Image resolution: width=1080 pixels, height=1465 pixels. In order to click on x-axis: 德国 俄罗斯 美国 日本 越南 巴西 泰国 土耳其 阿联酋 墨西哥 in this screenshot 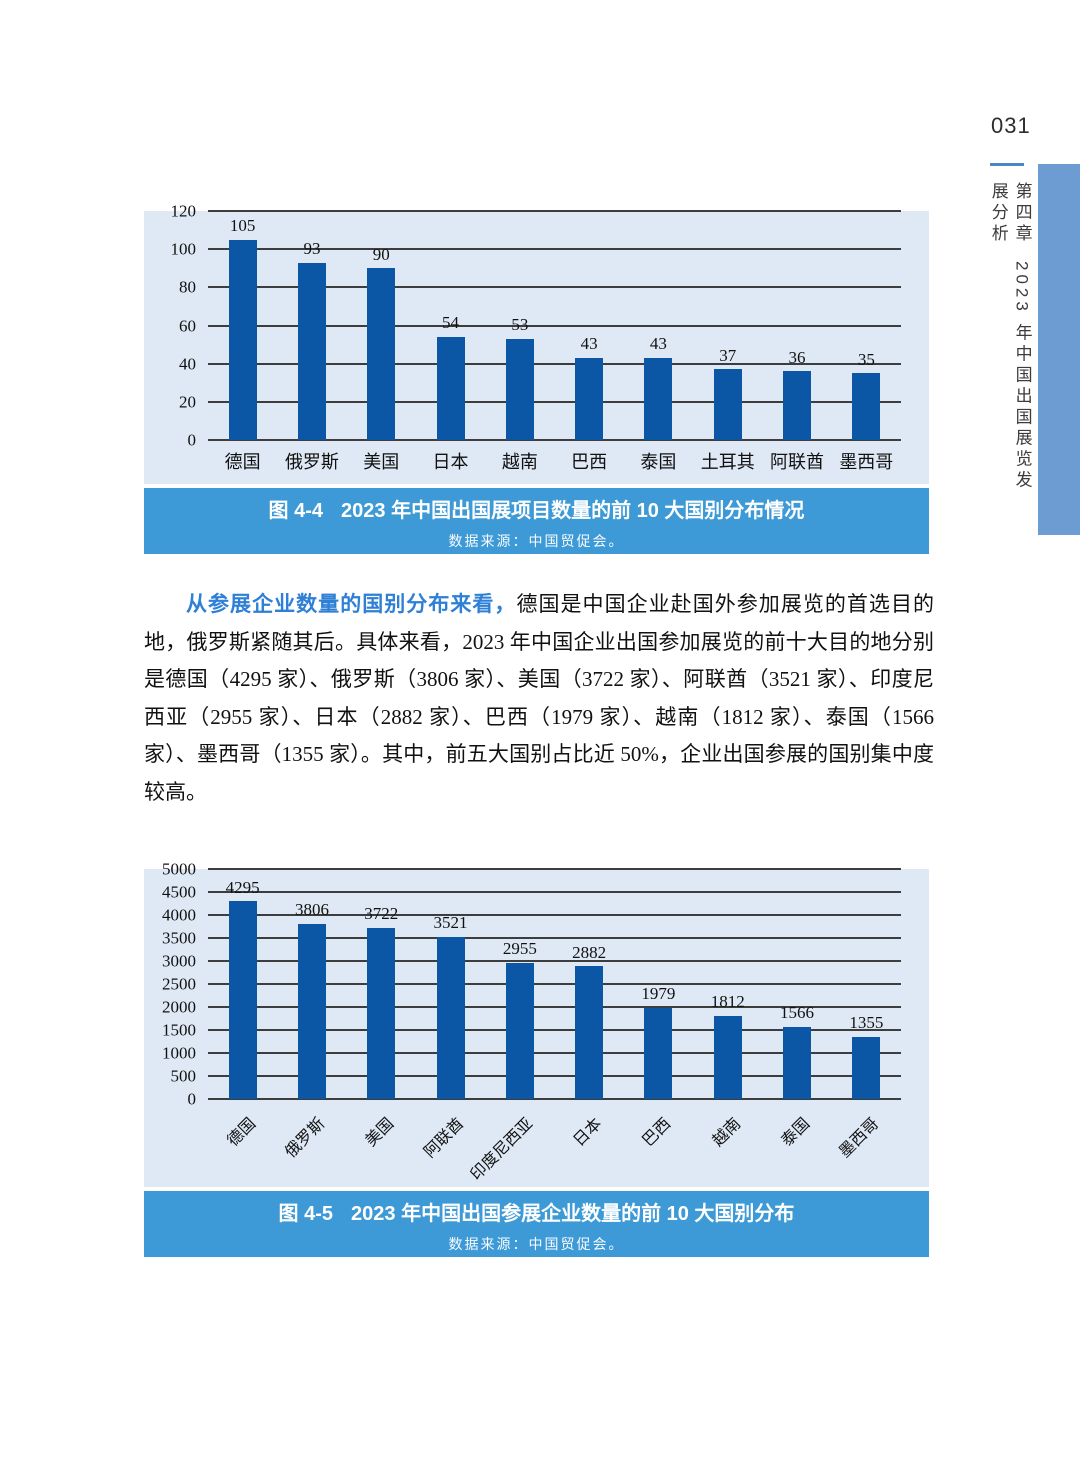, I will do `click(554, 462)`.